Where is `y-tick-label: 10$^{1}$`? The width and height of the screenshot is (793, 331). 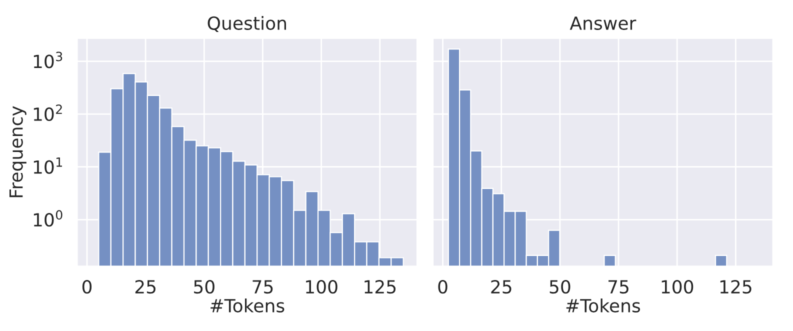 y-tick-label: 10$^{1}$ is located at coordinates (48, 165).